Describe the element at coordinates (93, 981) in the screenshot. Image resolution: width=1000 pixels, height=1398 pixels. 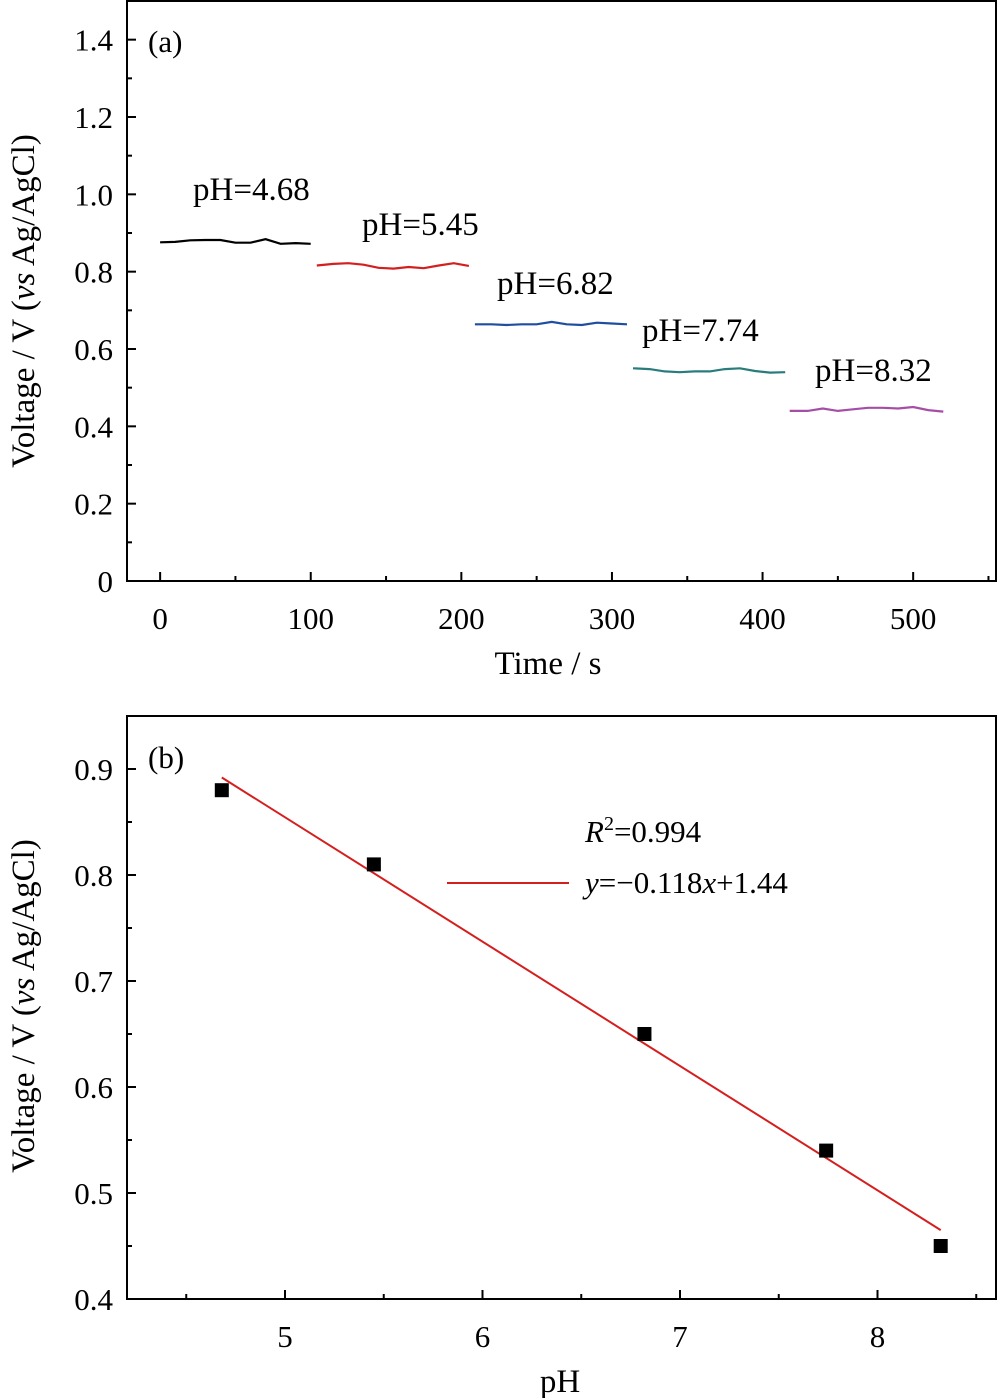
I see `y-tick-label-b: 0.7` at that location.